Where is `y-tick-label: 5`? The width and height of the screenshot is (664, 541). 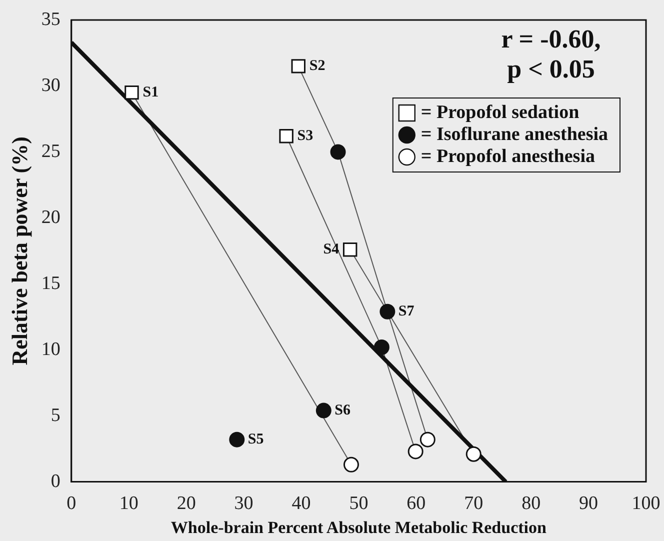
y-tick-label: 5 is located at coordinates (55, 415).